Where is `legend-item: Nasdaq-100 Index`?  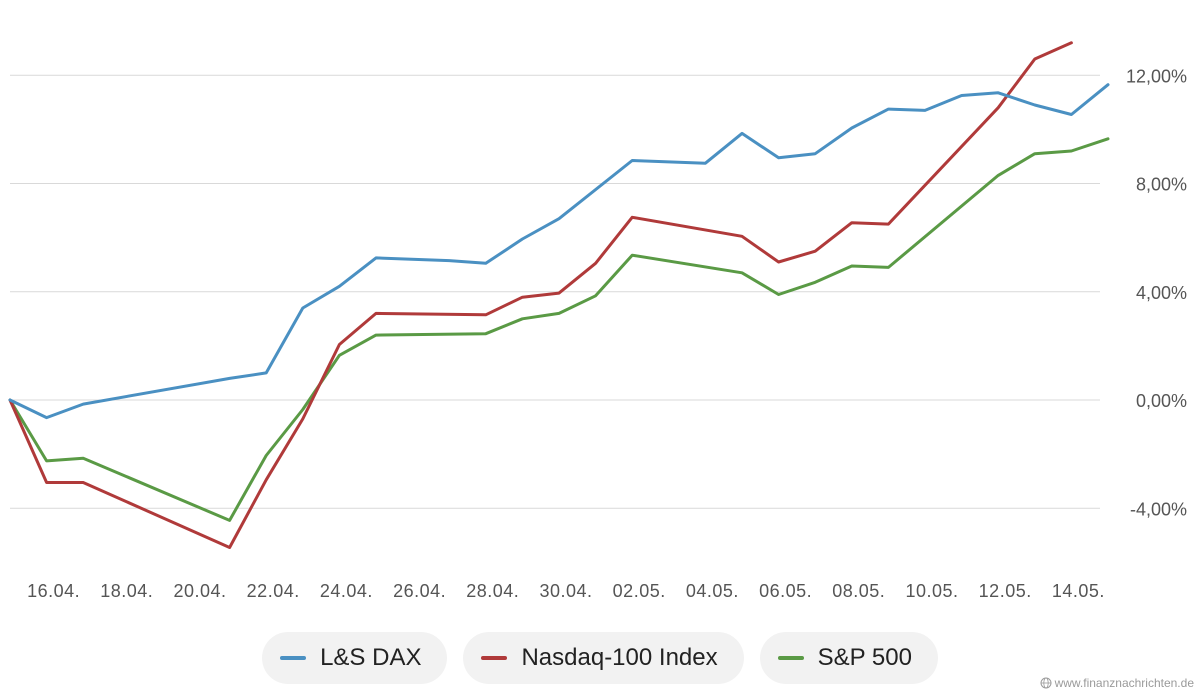
legend-item: Nasdaq-100 Index is located at coordinates (603, 658).